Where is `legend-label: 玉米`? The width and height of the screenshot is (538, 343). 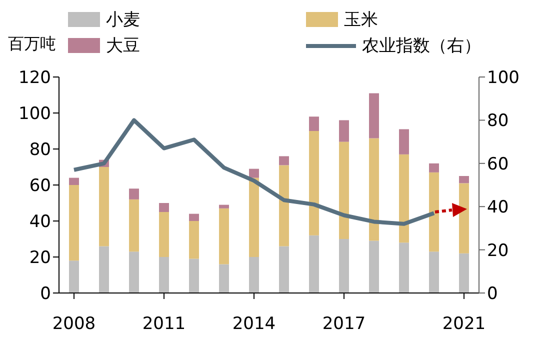 legend-label: 玉米 is located at coordinates (361, 20).